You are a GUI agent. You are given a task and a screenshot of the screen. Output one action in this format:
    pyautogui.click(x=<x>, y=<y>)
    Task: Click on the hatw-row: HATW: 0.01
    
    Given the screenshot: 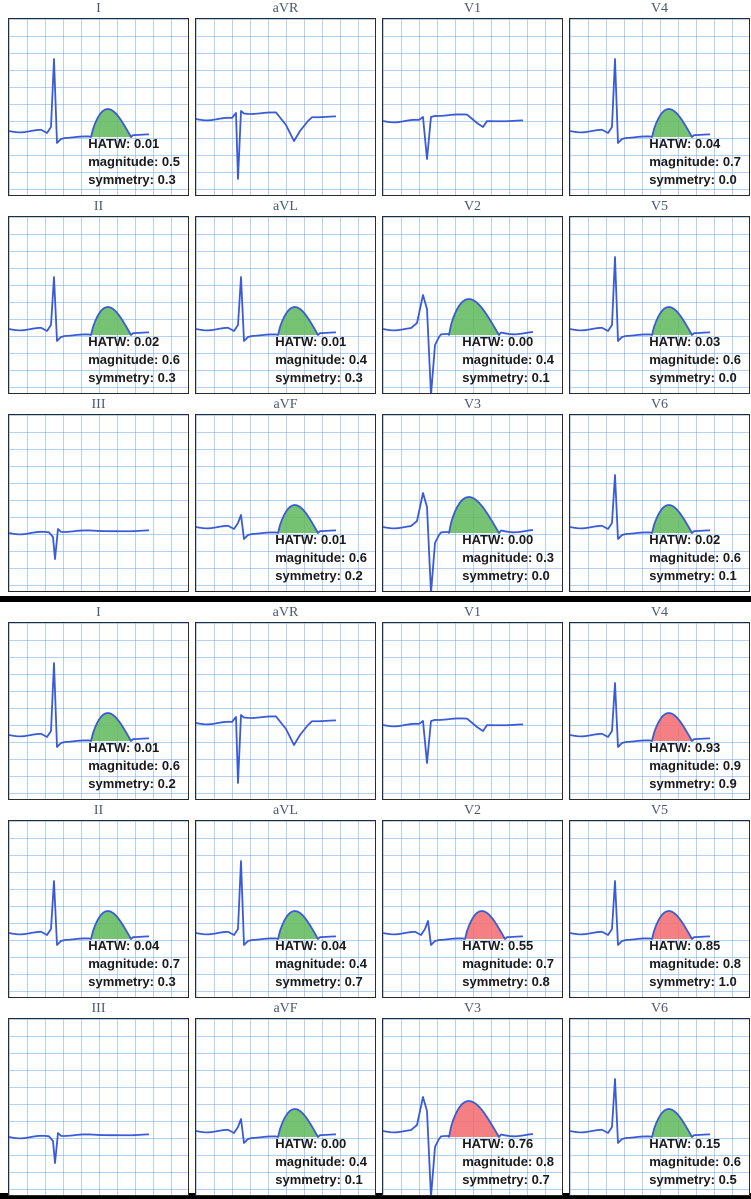 What is the action you would take?
    pyautogui.click(x=134, y=748)
    